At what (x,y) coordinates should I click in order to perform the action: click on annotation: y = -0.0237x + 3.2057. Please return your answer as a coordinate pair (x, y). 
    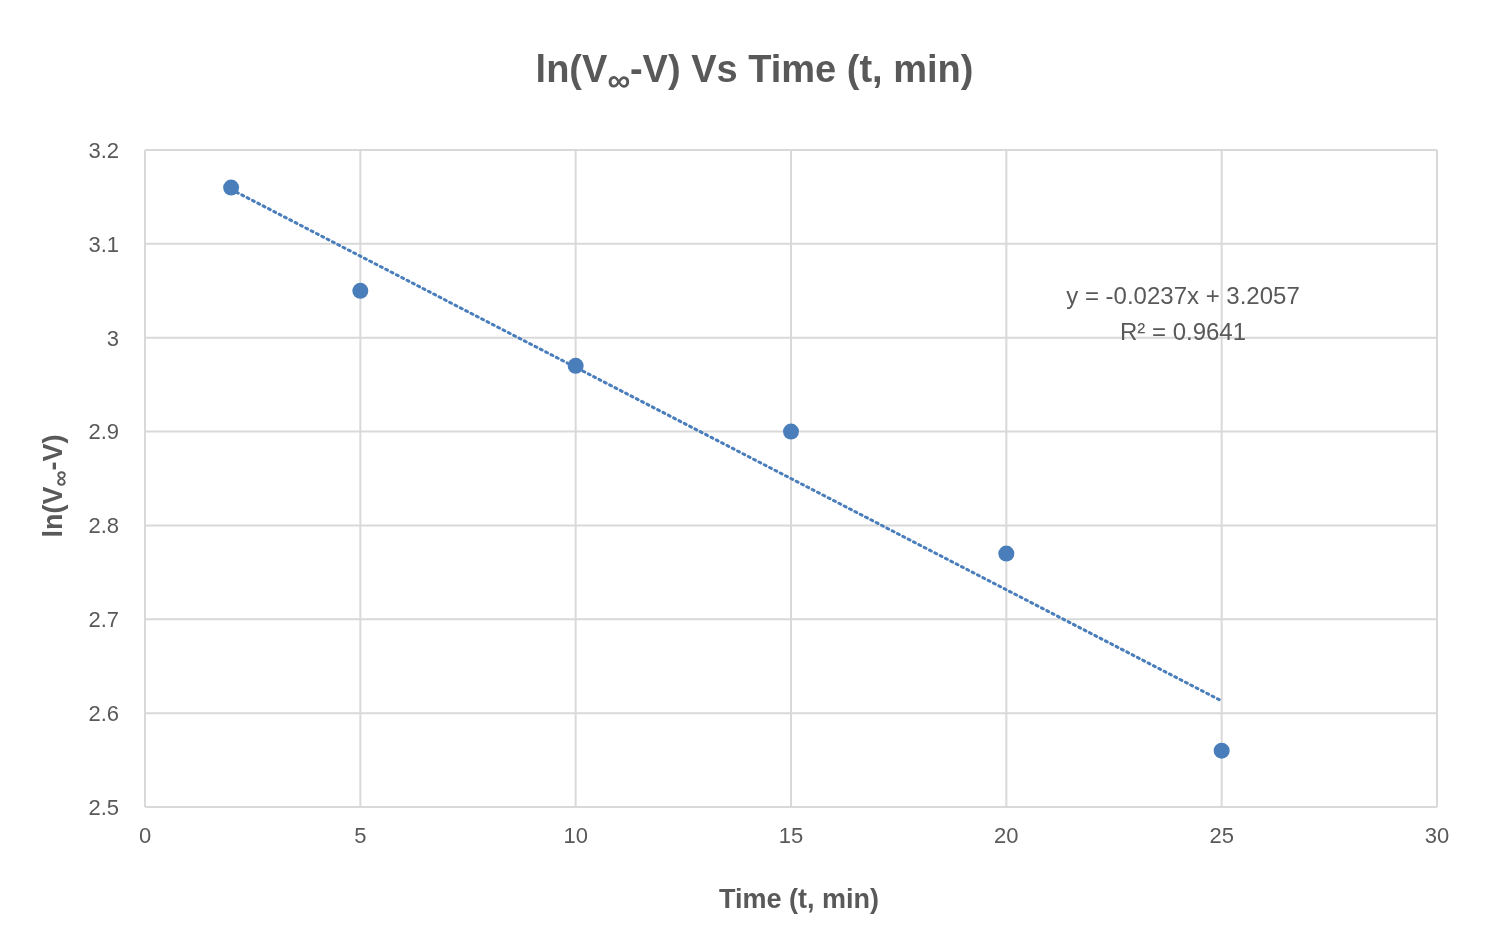
    Looking at the image, I should click on (1183, 296).